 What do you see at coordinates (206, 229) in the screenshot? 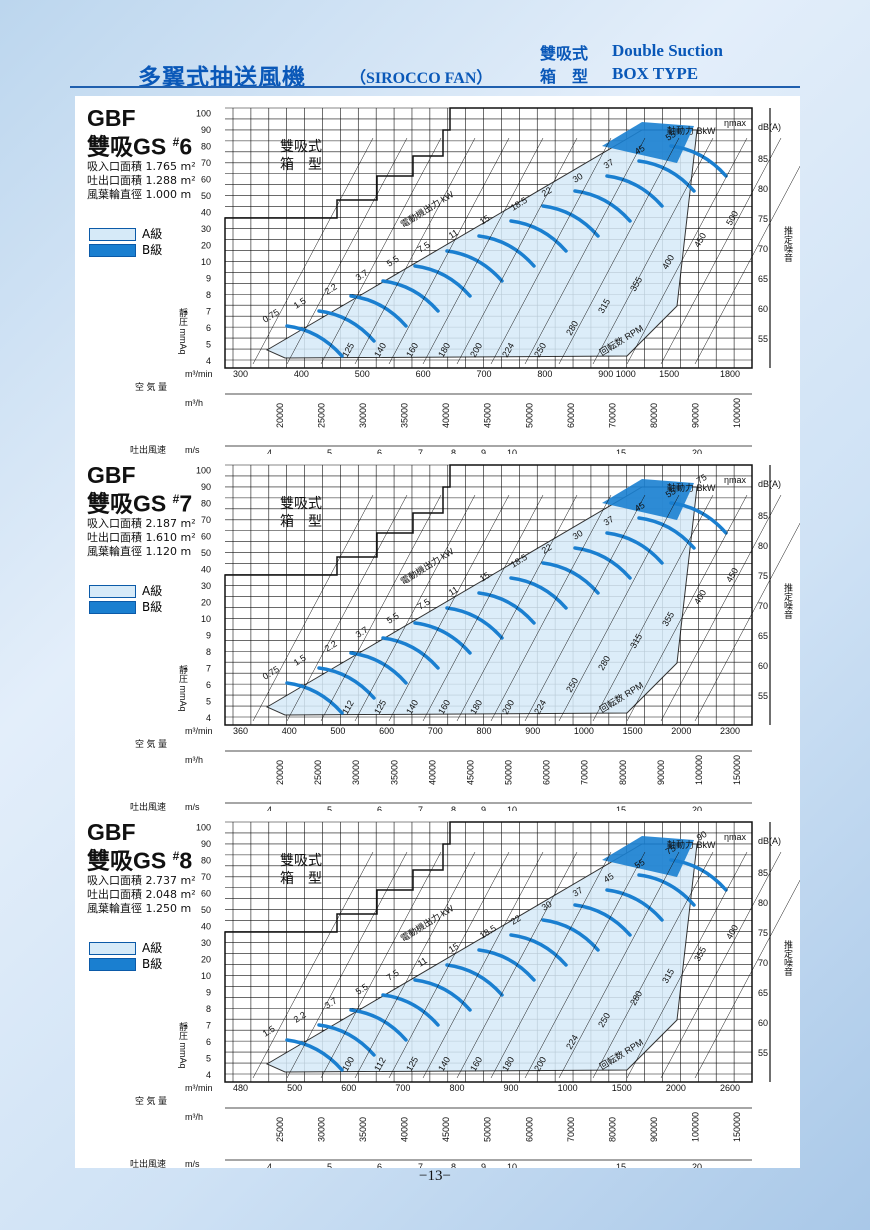
I see `pressure-tick-label: 30` at bounding box center [206, 229].